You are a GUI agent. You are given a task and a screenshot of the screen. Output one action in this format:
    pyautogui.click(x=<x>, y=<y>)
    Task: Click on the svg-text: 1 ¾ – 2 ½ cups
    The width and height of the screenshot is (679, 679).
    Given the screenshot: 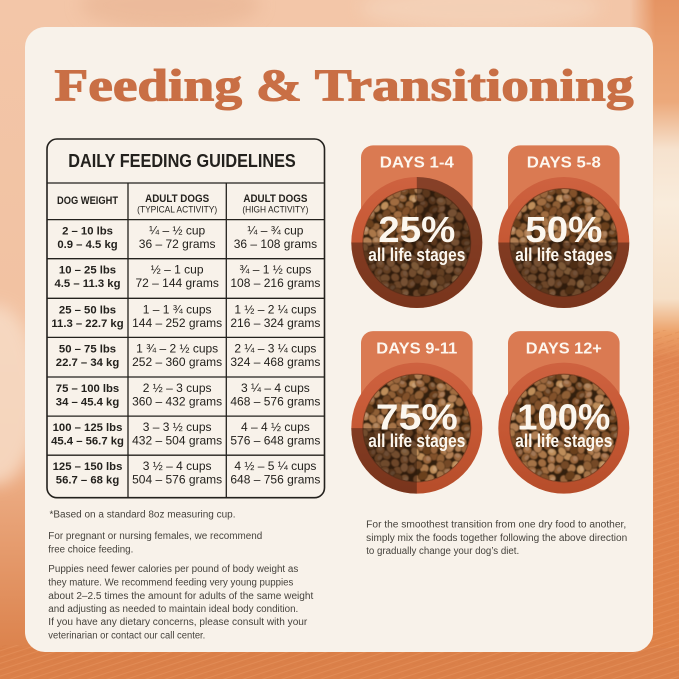 What is the action you would take?
    pyautogui.click(x=177, y=348)
    